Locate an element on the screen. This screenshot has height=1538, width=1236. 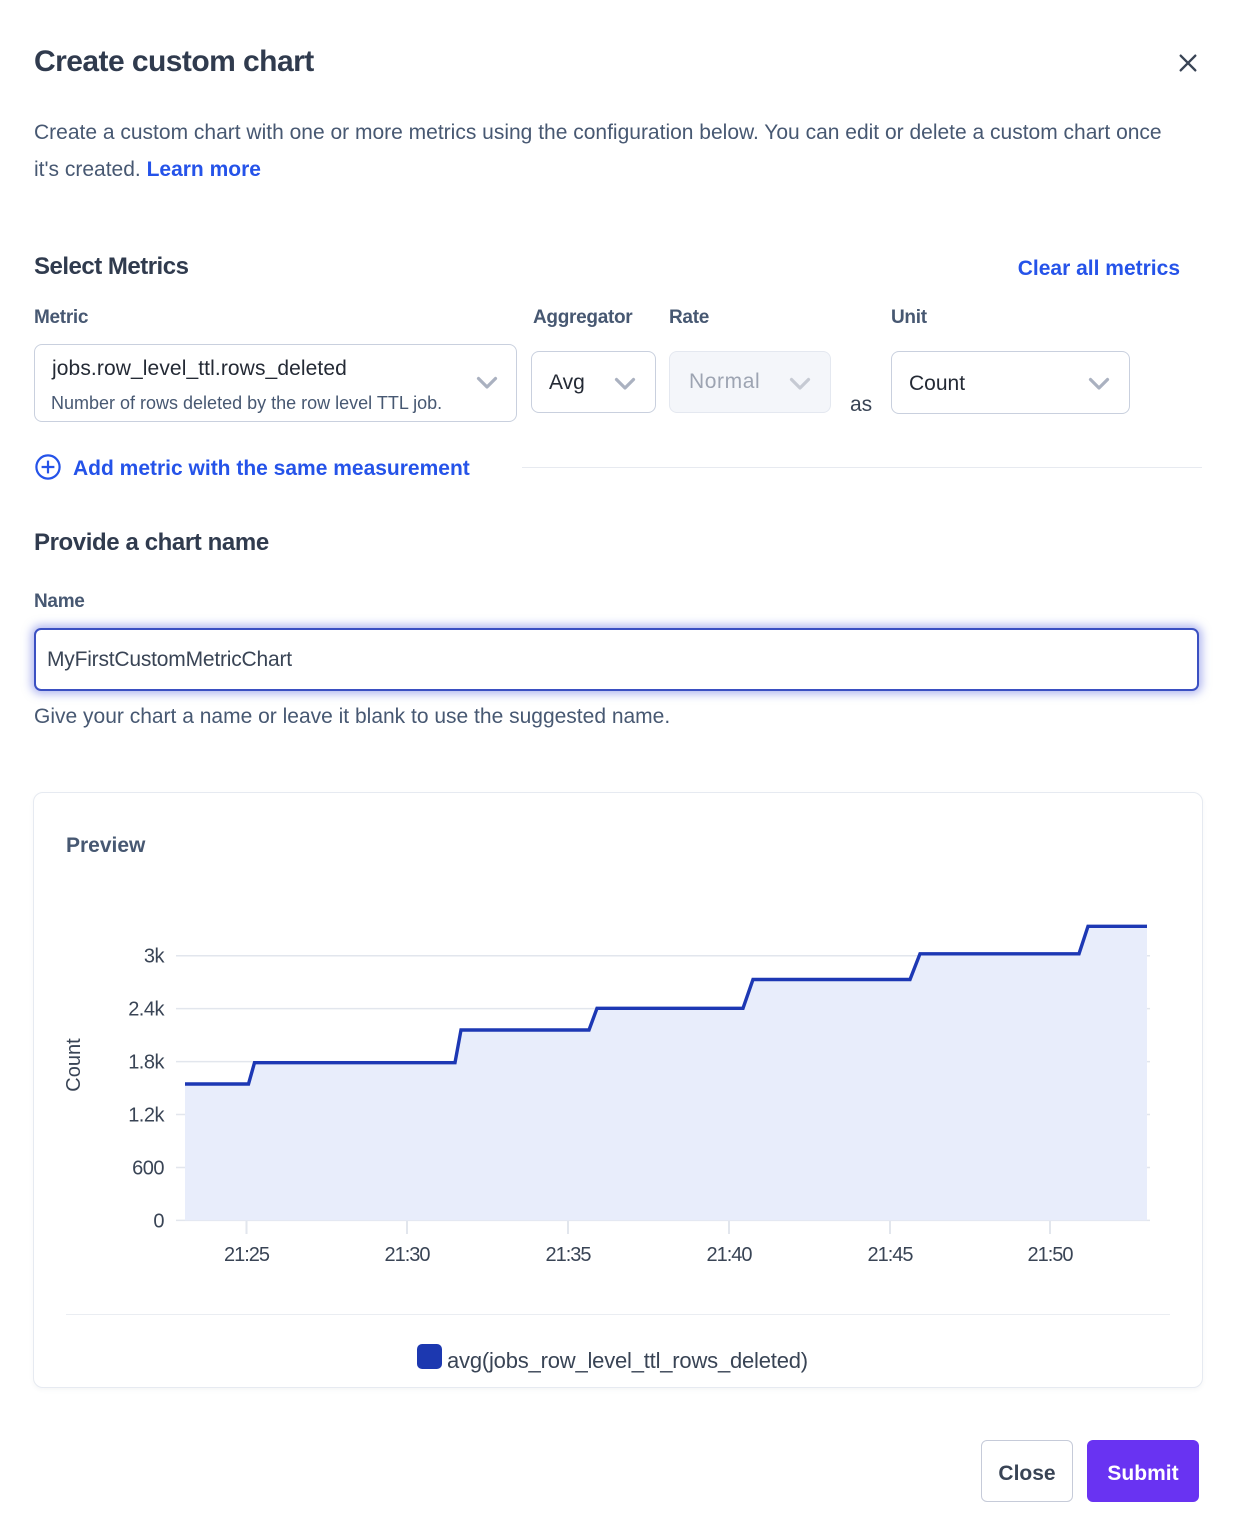
svg-text: 600 is located at coordinates (148, 1169).